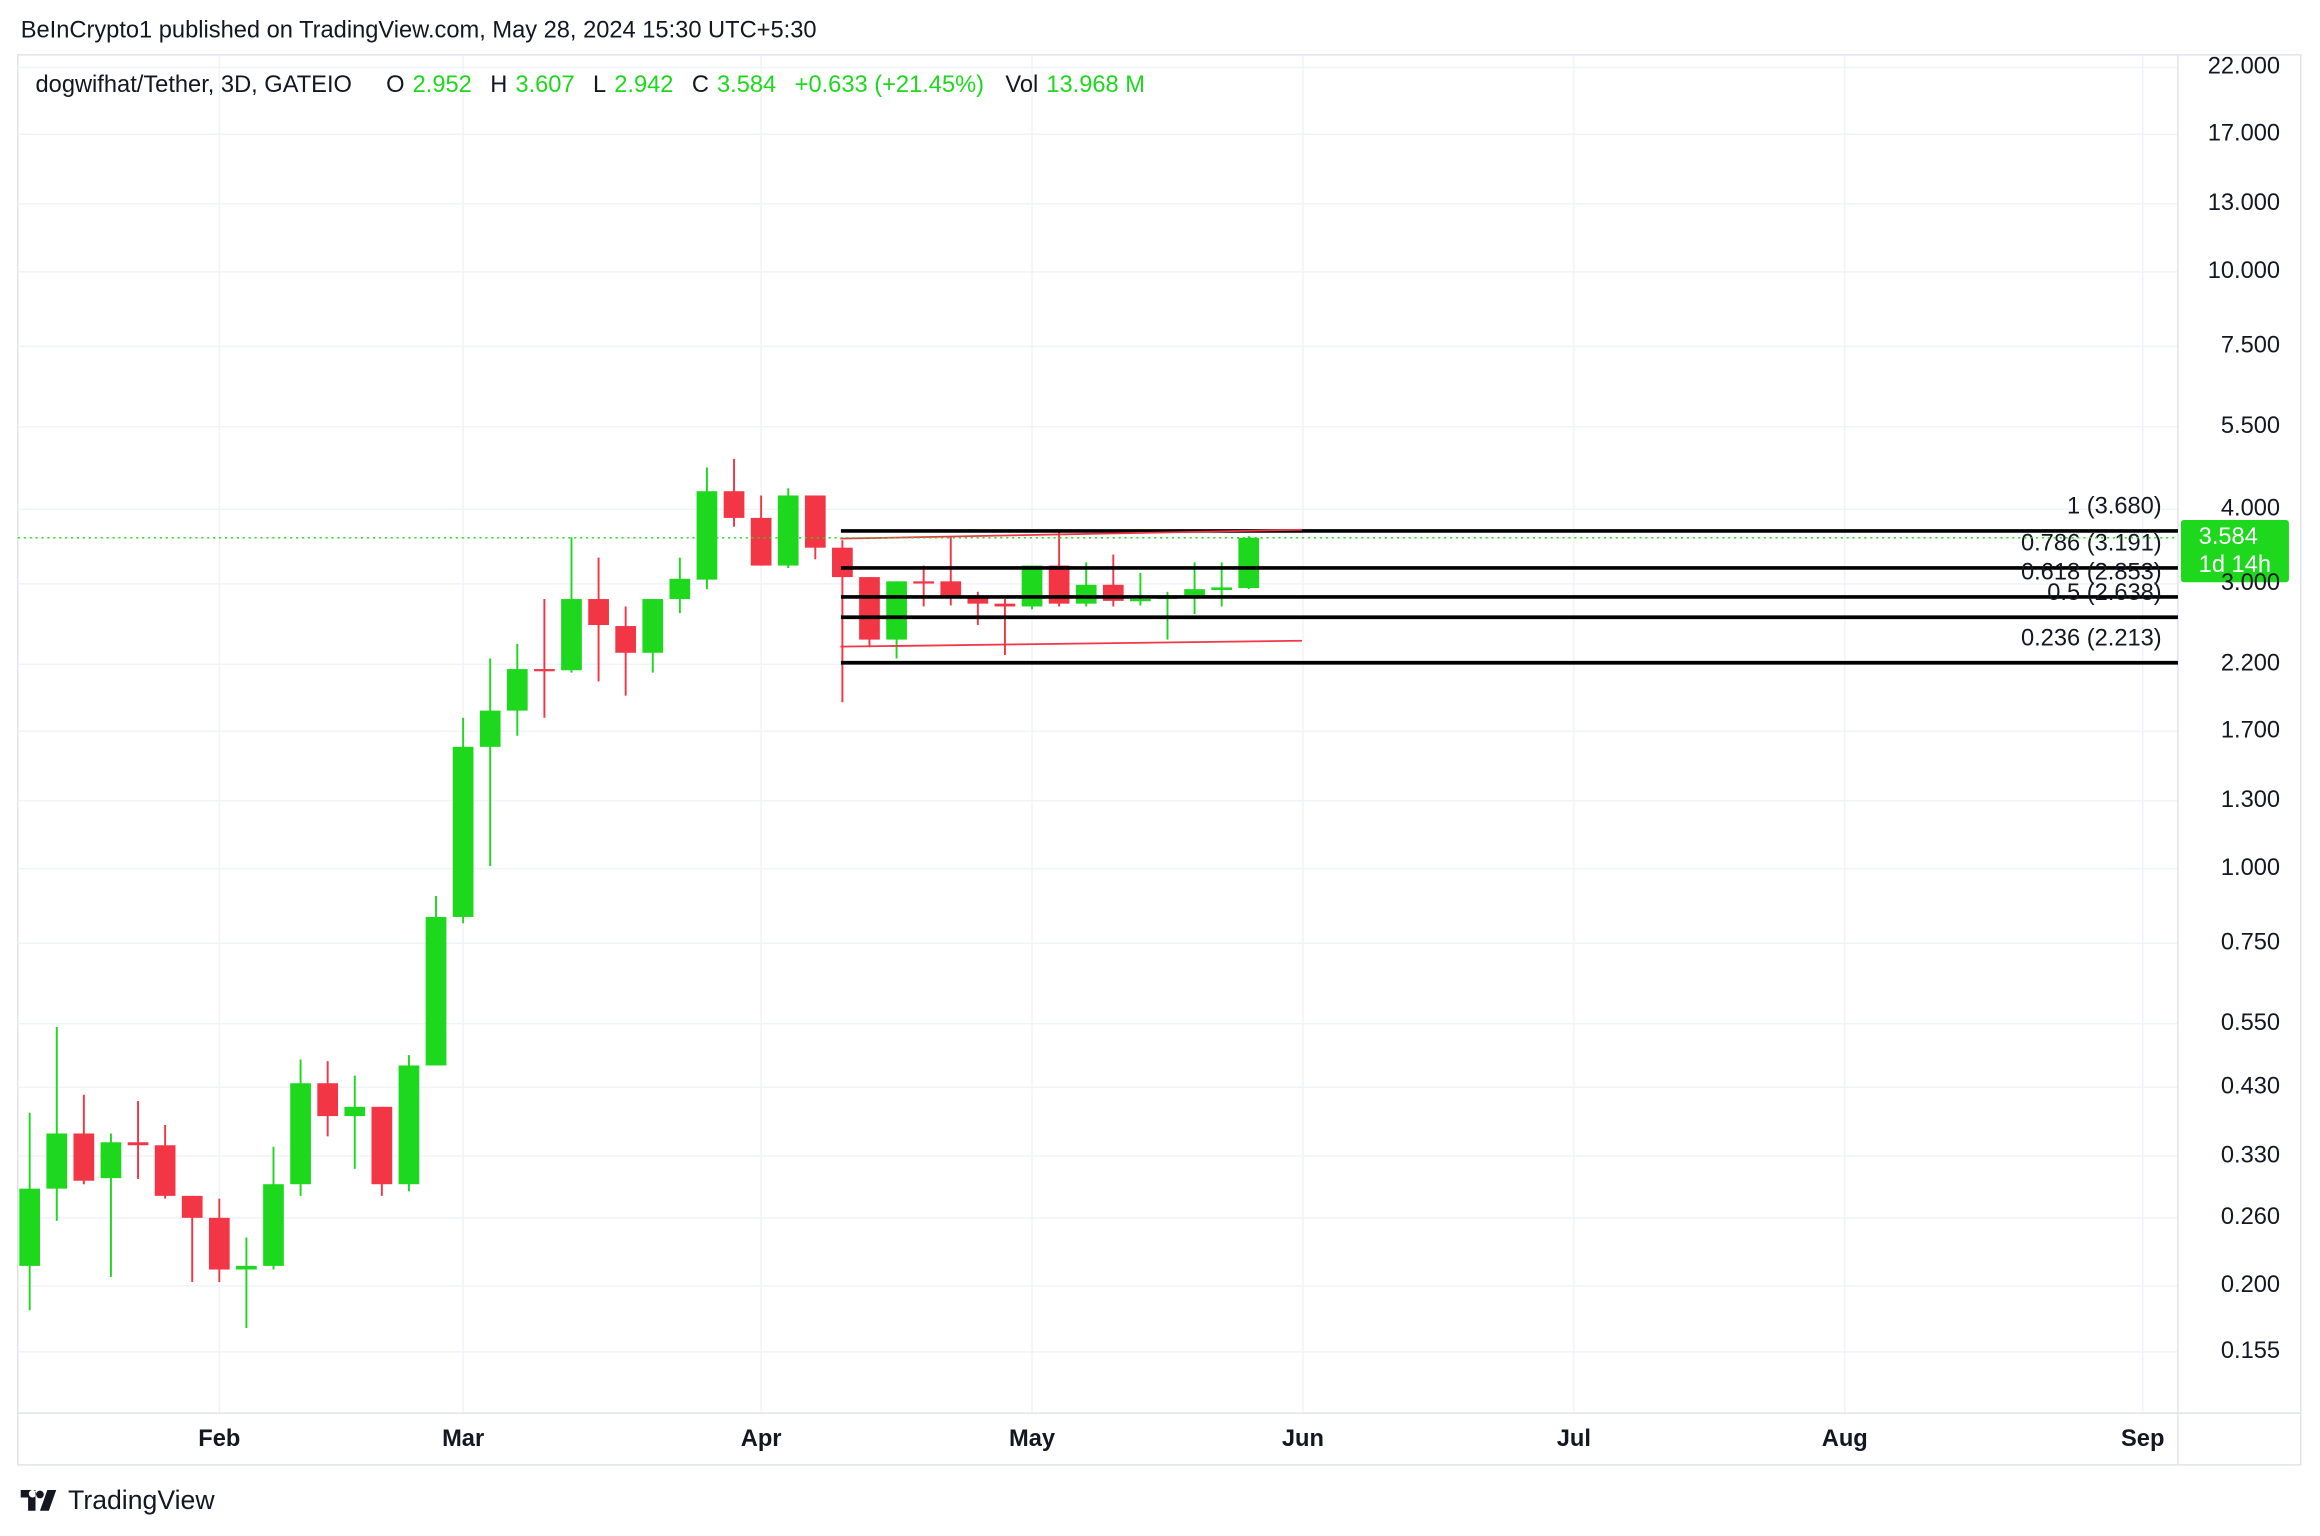 This screenshot has height=1536, width=2320. What do you see at coordinates (2250, 942) in the screenshot?
I see `y-tick-label: 0.750` at bounding box center [2250, 942].